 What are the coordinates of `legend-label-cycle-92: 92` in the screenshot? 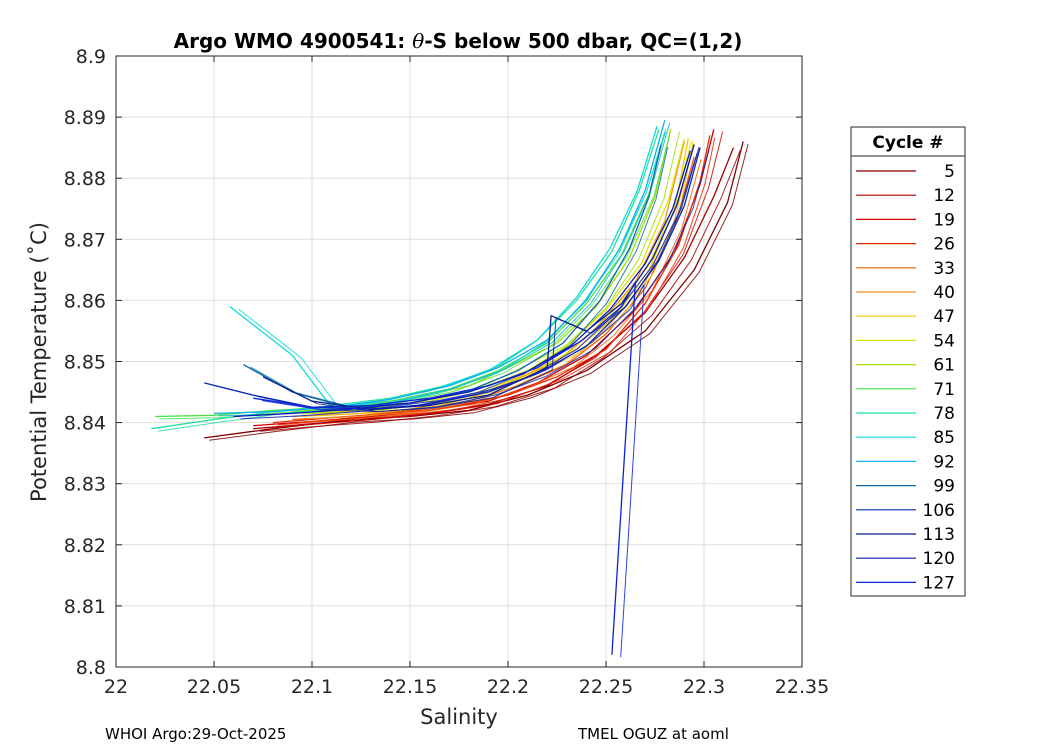 It's located at (944, 462).